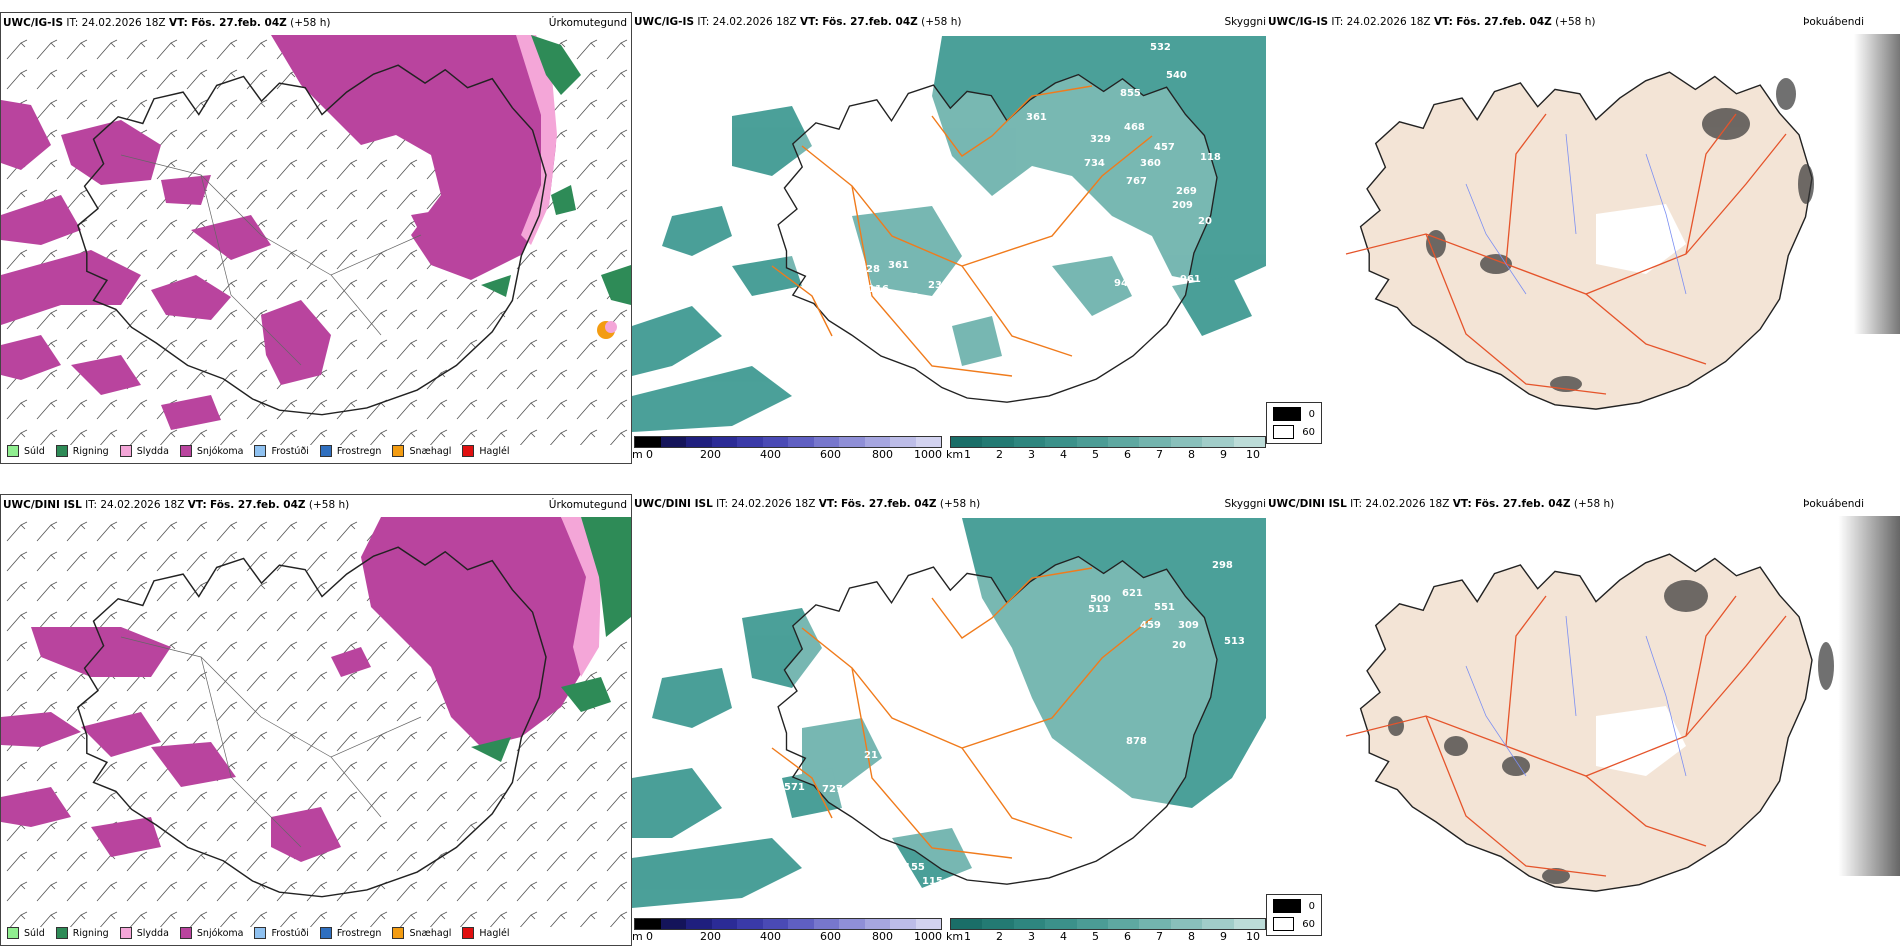 This screenshot has height=950, width=1900. What do you see at coordinates (770, 936) in the screenshot?
I see `tick-label: 400` at bounding box center [770, 936].